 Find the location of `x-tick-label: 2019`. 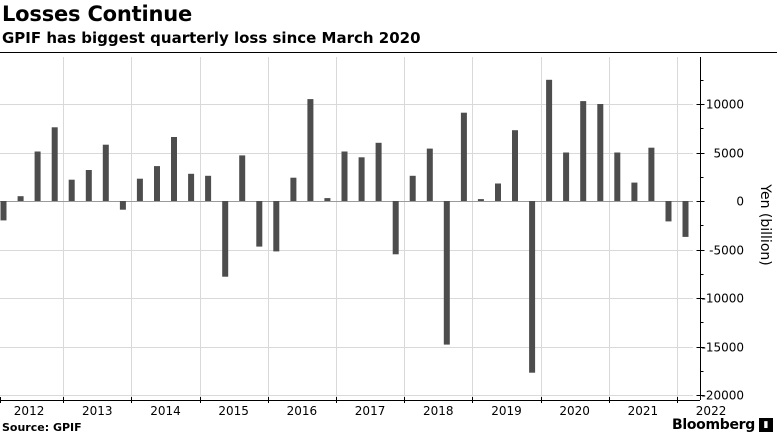

x-tick-label: 2019 is located at coordinates (506, 411).